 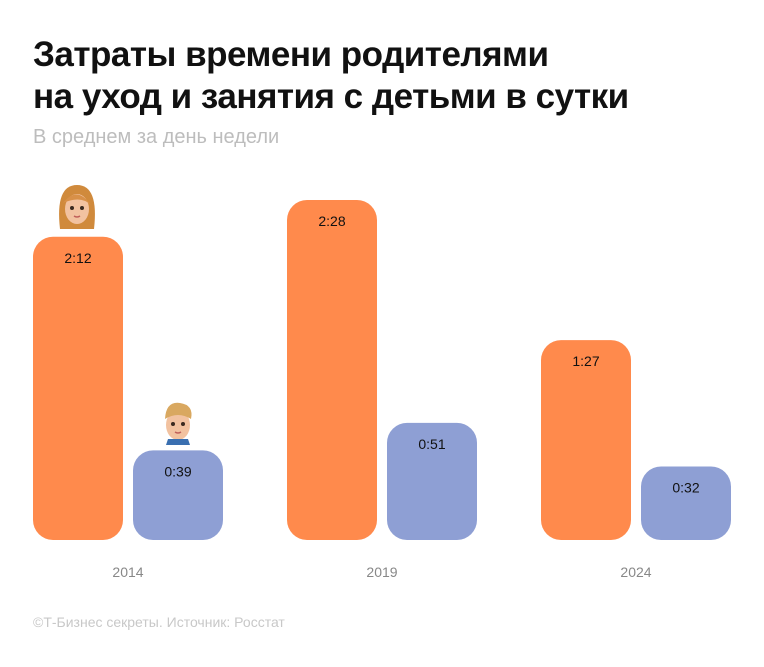 I want to click on woman-avatar-icon, so click(x=77, y=207).